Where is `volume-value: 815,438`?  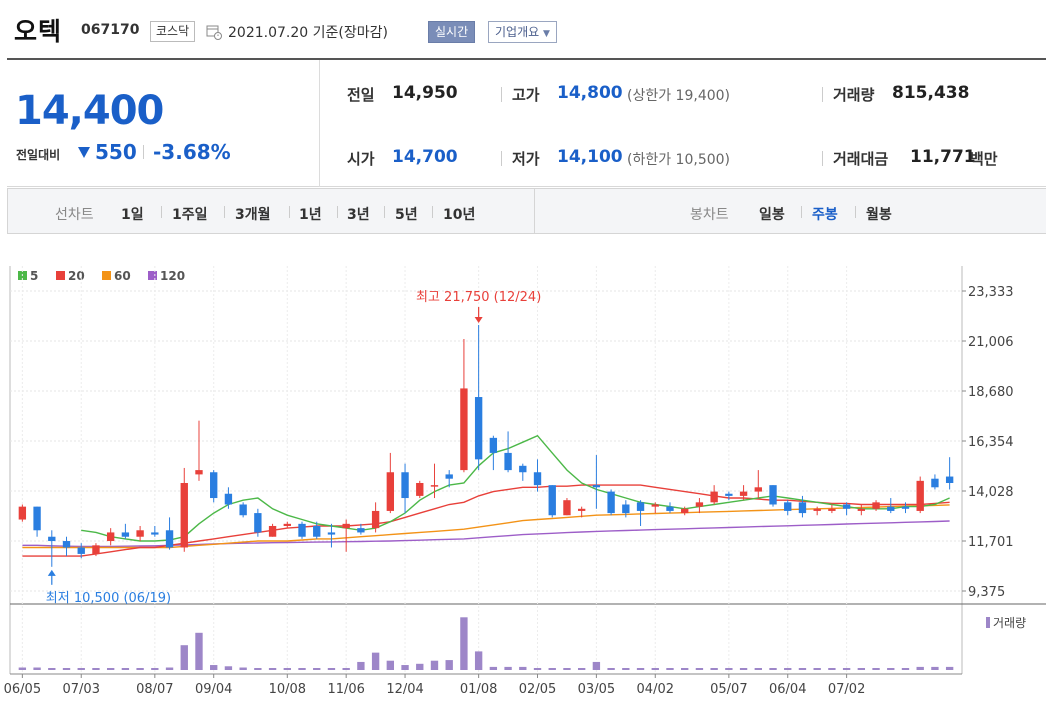
volume-value: 815,438 is located at coordinates (931, 93).